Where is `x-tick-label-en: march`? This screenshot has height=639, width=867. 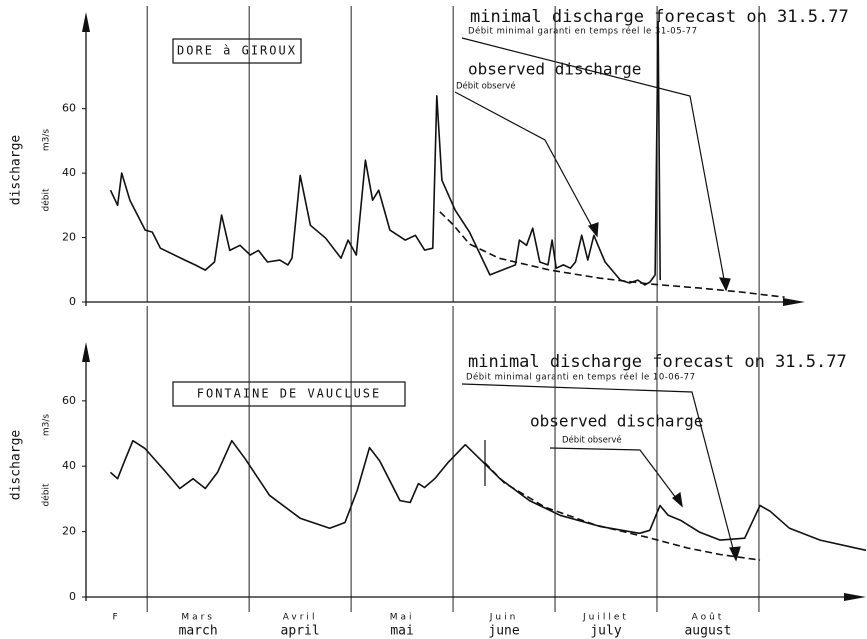
x-tick-label-en: march is located at coordinates (198, 631).